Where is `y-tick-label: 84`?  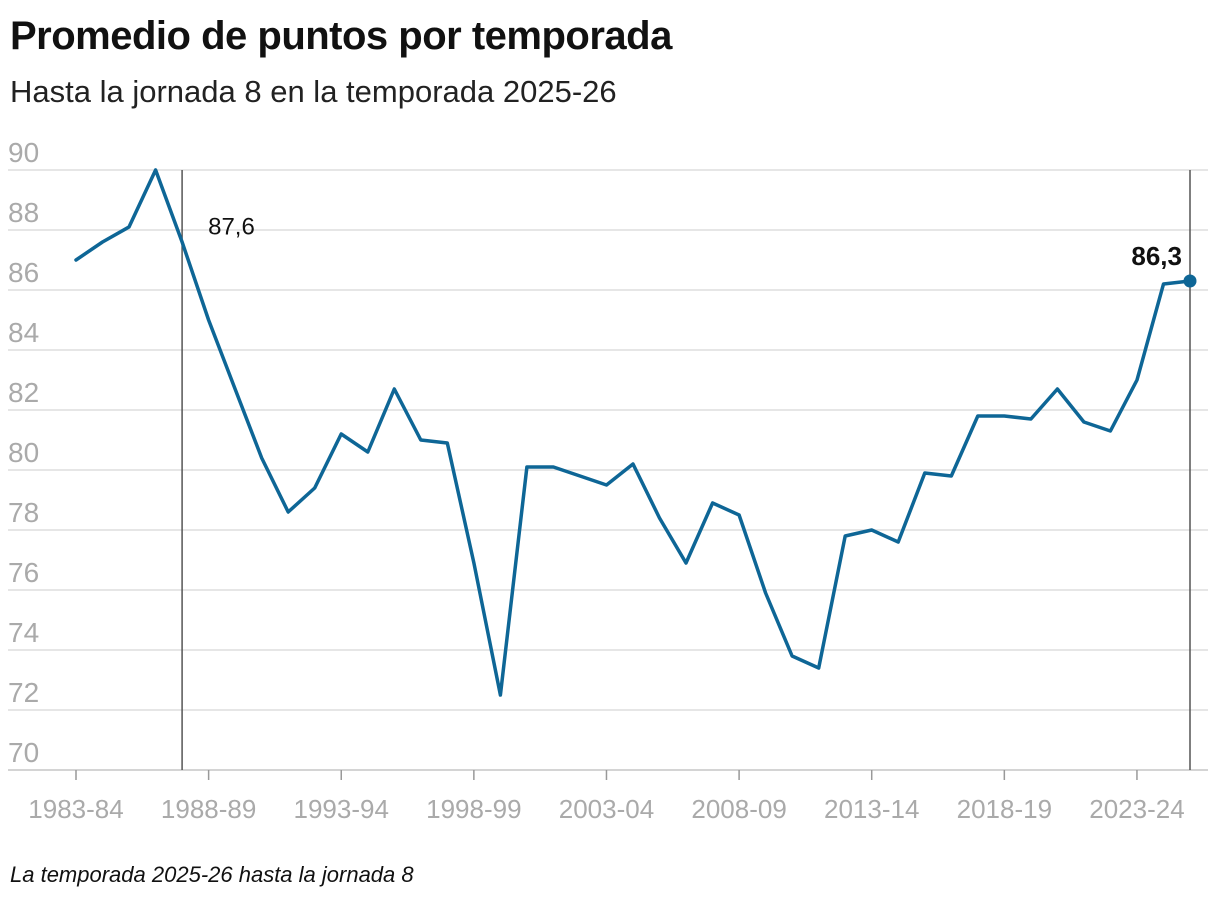 y-tick-label: 84 is located at coordinates (23, 332).